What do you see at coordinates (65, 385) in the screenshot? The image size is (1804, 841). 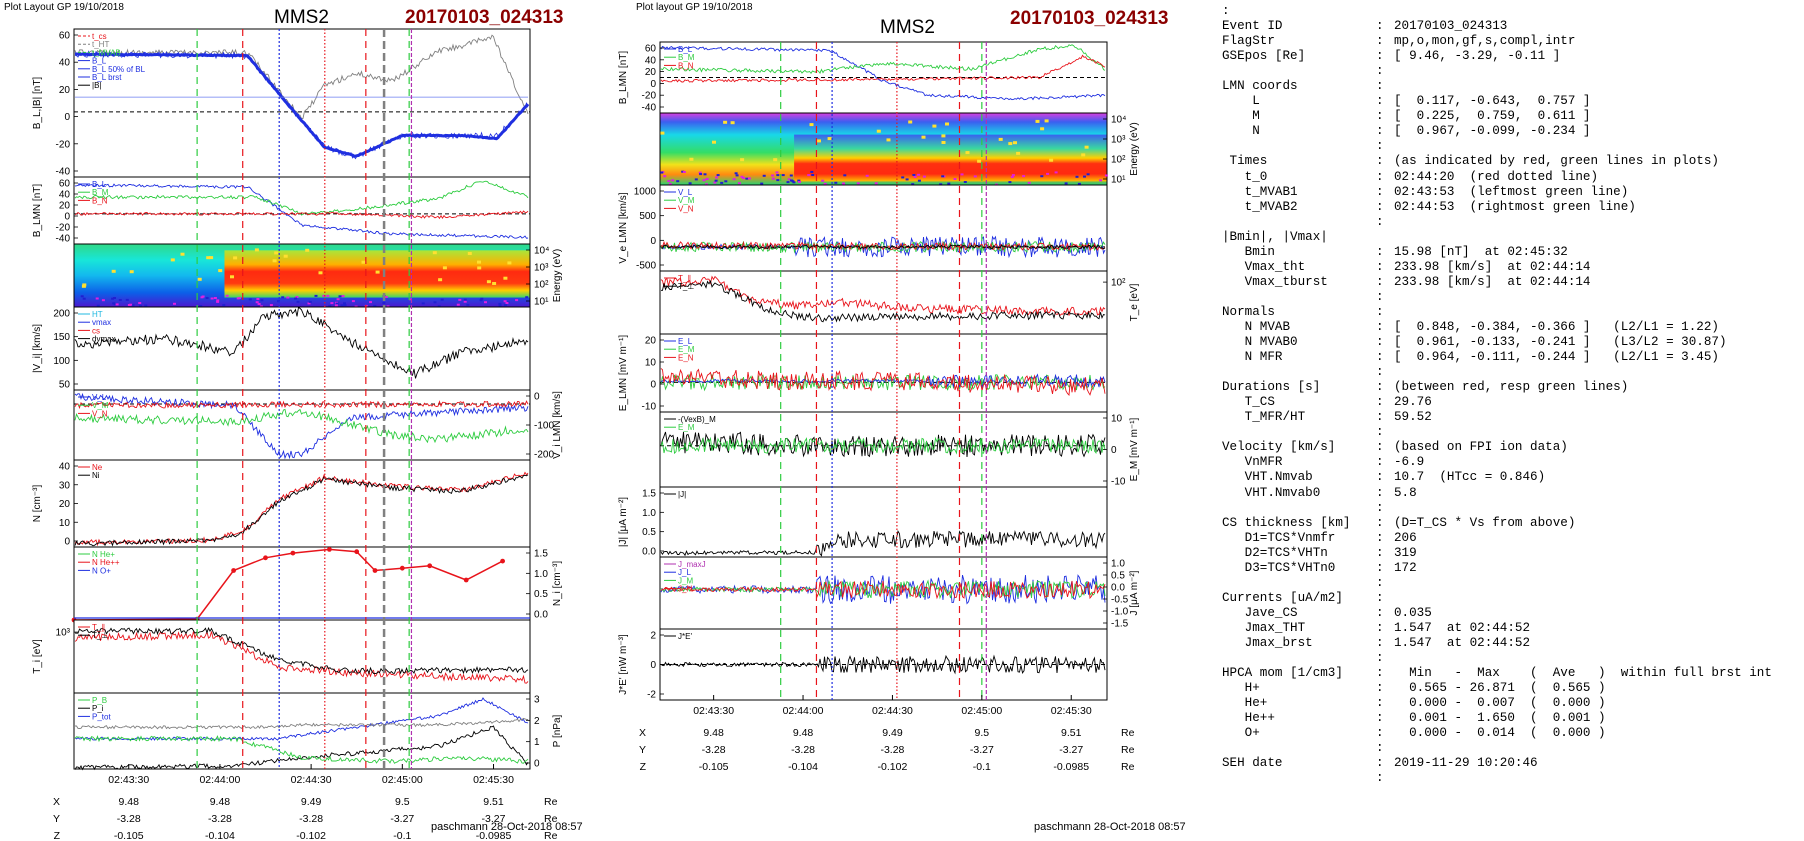 I see `y-tick-label: 50` at bounding box center [65, 385].